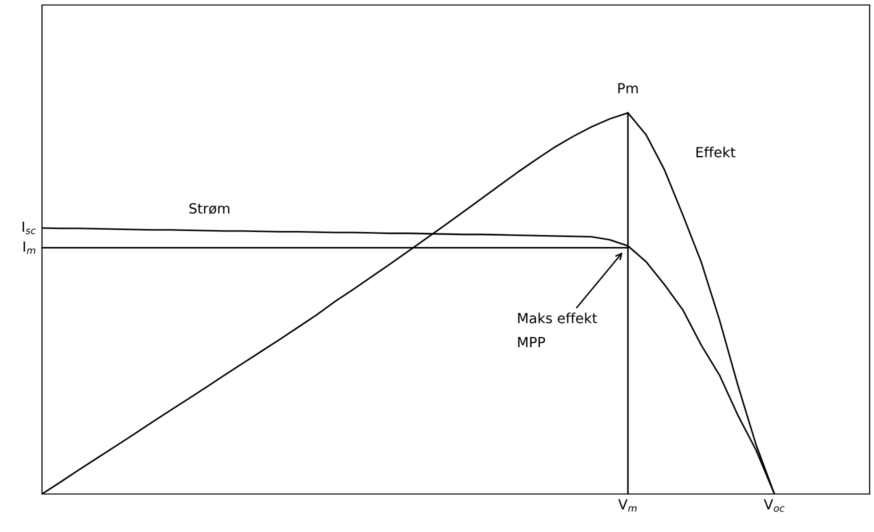  Describe the element at coordinates (627, 505) in the screenshot. I see `x-tick-label: V$_{m}$` at that location.